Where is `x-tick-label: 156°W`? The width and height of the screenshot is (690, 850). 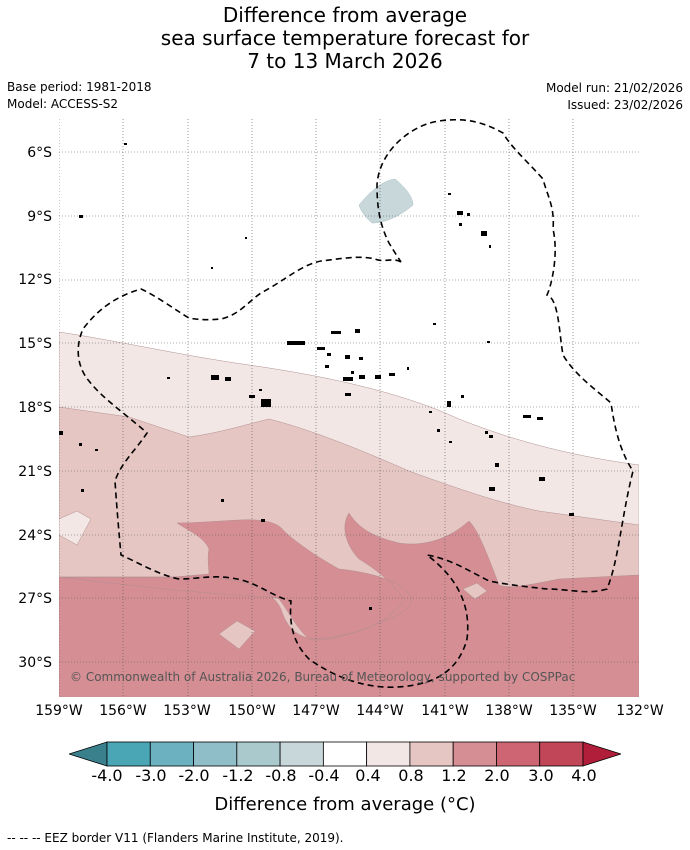 x-tick-label: 156°W is located at coordinates (123, 711).